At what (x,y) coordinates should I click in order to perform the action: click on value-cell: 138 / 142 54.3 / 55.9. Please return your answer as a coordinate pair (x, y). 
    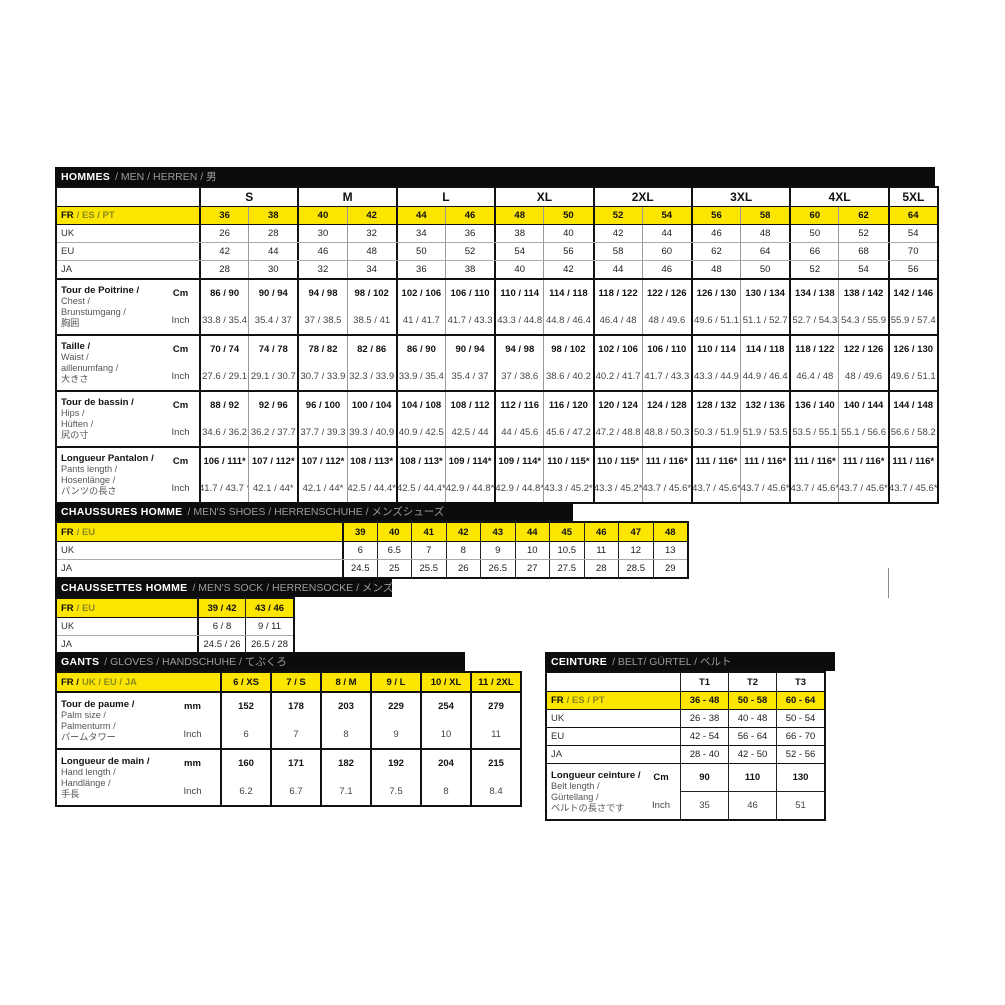
    Looking at the image, I should click on (862, 307).